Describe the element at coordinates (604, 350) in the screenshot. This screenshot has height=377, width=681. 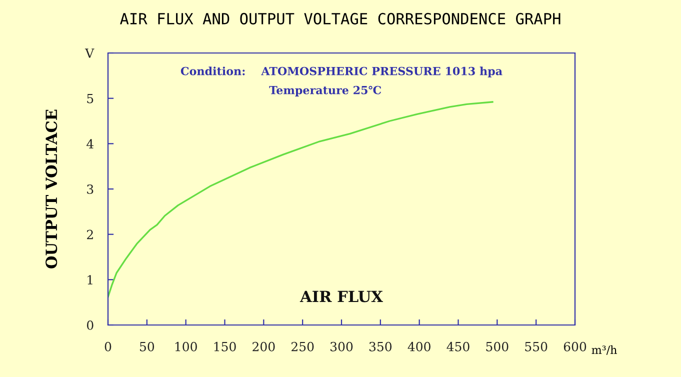
I see `x-axis-title: m³/h` at that location.